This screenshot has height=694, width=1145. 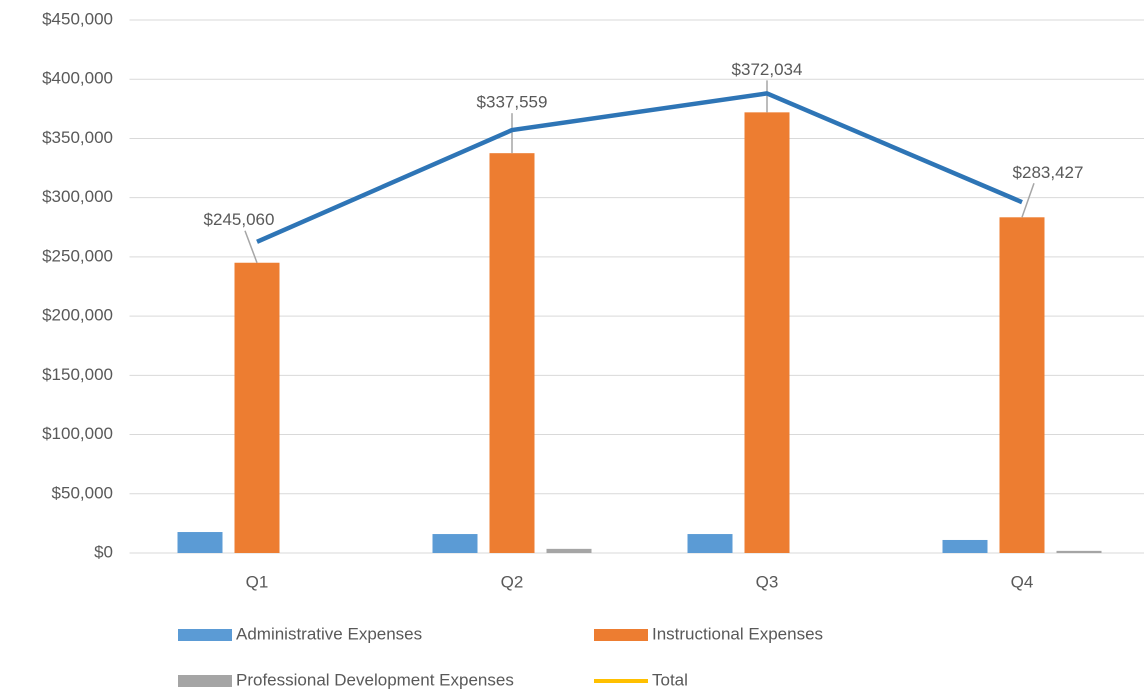 I want to click on x-tick-label: Q3, so click(x=767, y=581).